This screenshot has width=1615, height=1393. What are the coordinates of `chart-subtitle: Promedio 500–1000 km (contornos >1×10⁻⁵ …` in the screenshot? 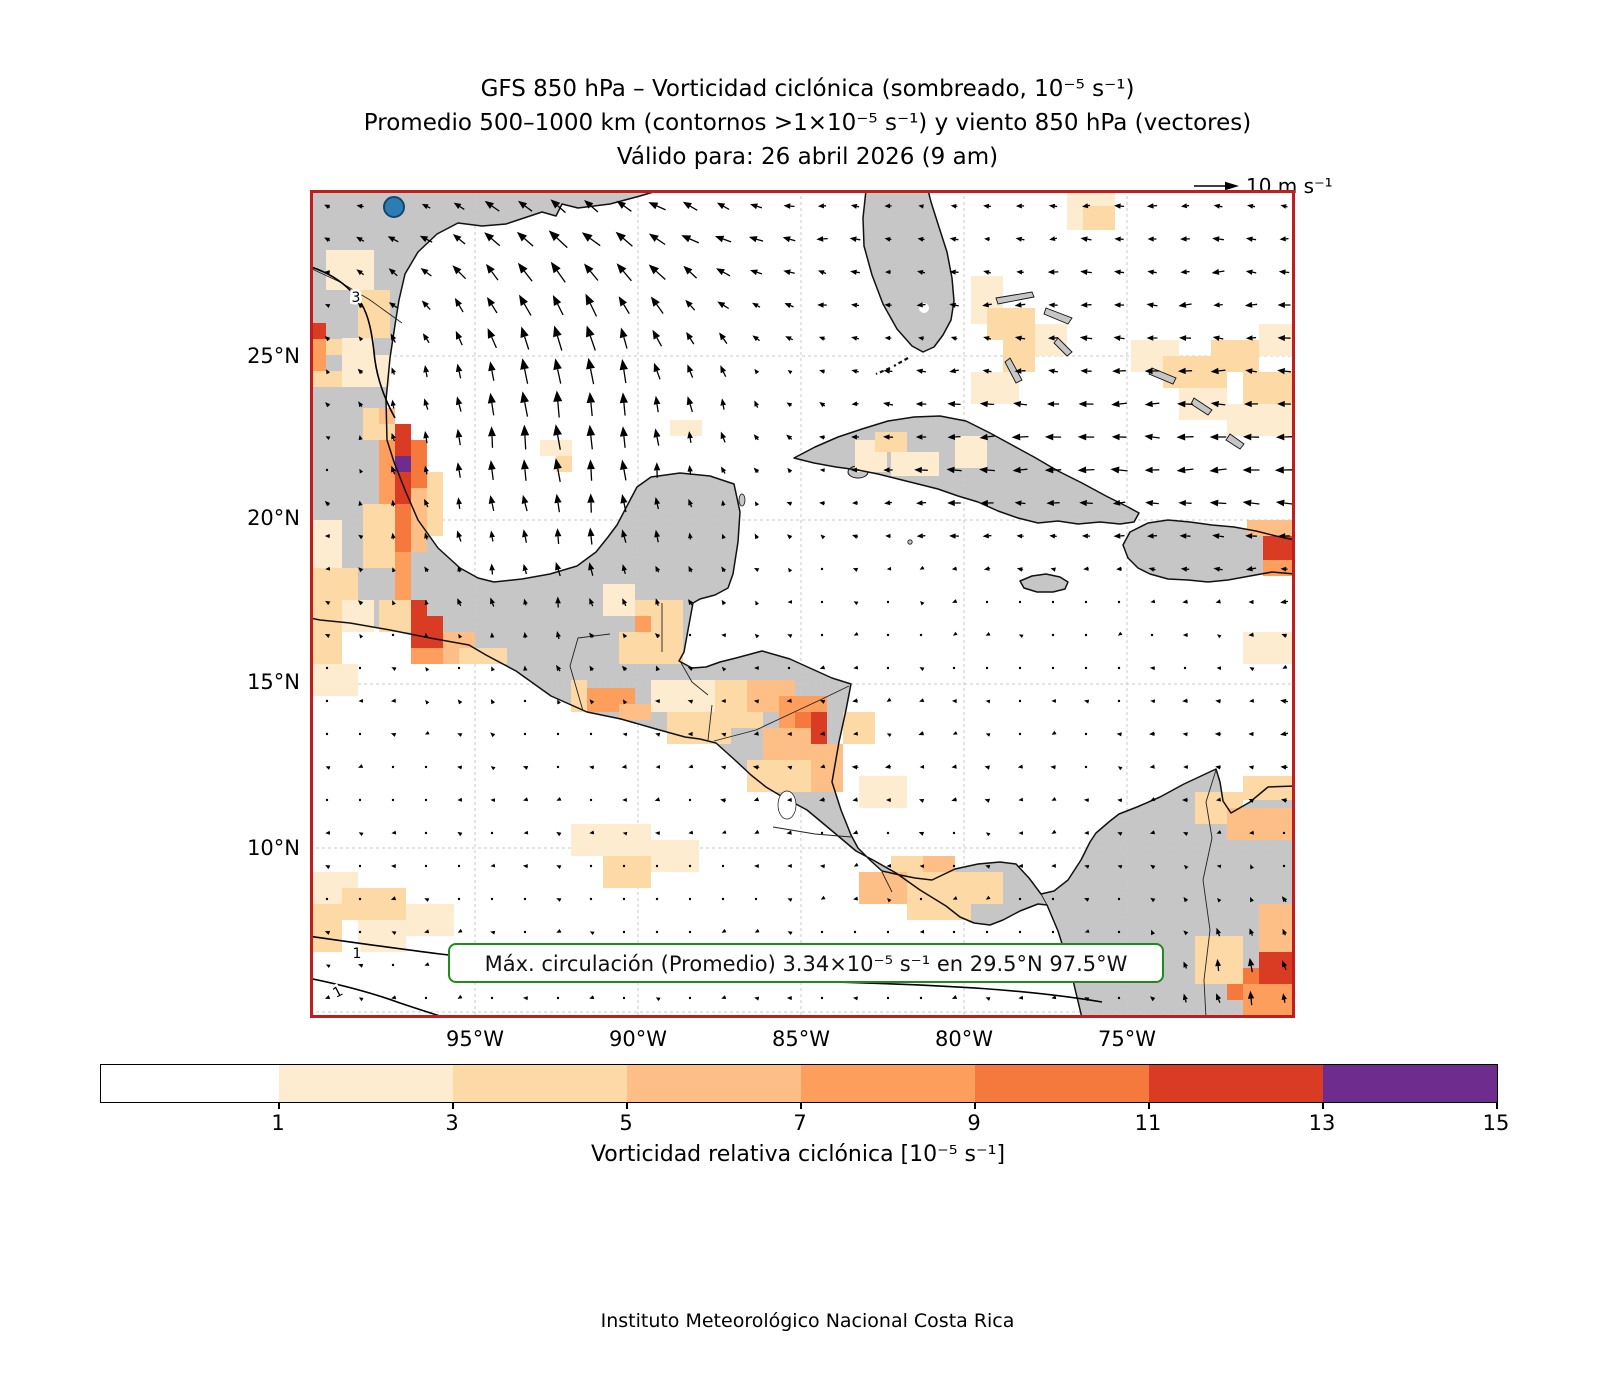 It's located at (807, 123).